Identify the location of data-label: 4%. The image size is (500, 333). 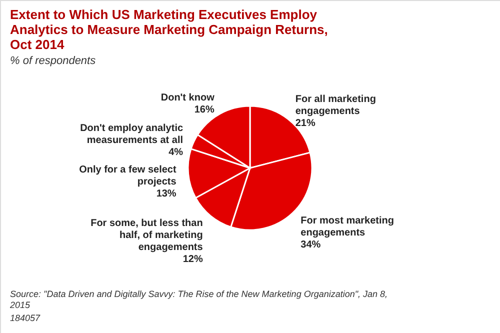
(176, 152).